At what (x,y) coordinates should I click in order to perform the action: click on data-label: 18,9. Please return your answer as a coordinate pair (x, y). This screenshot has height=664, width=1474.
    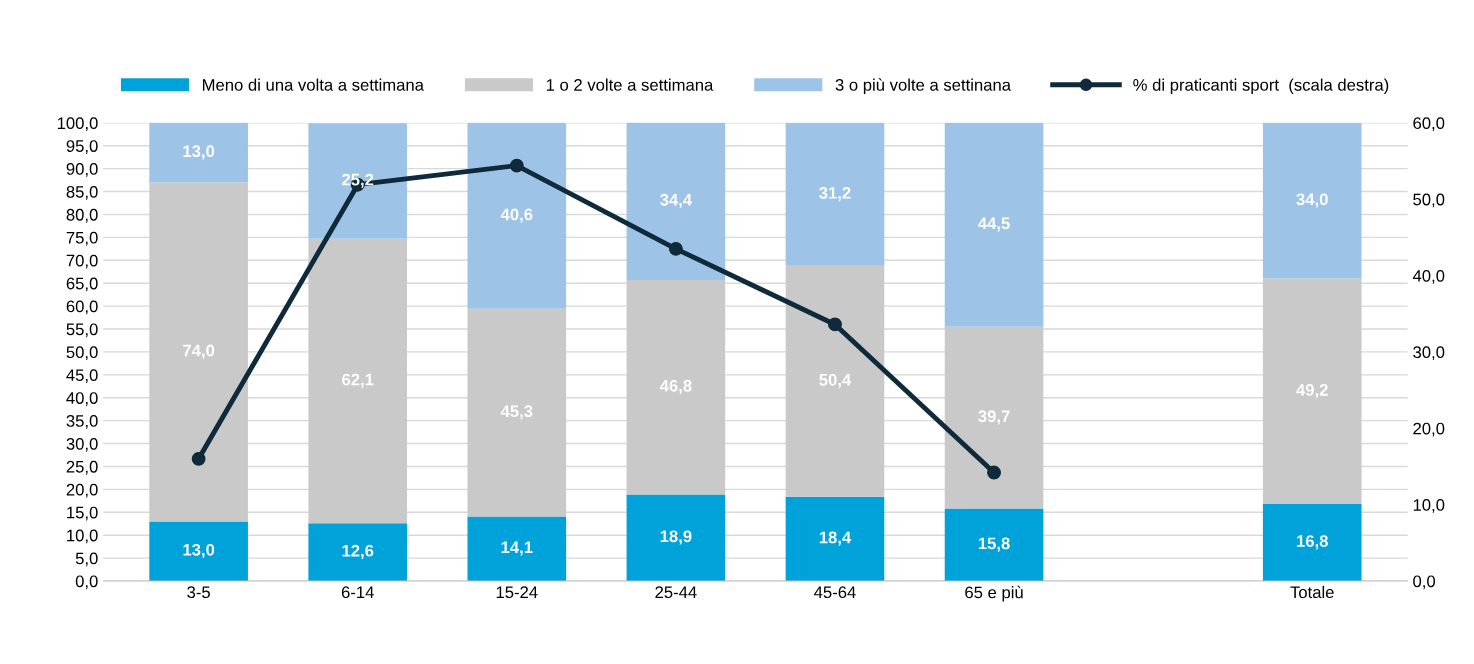
    Looking at the image, I should click on (676, 537).